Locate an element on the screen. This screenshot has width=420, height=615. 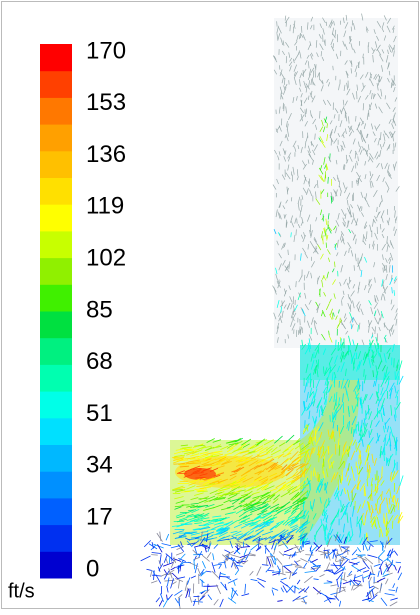
unit-label: ft/s is located at coordinates (21, 591).